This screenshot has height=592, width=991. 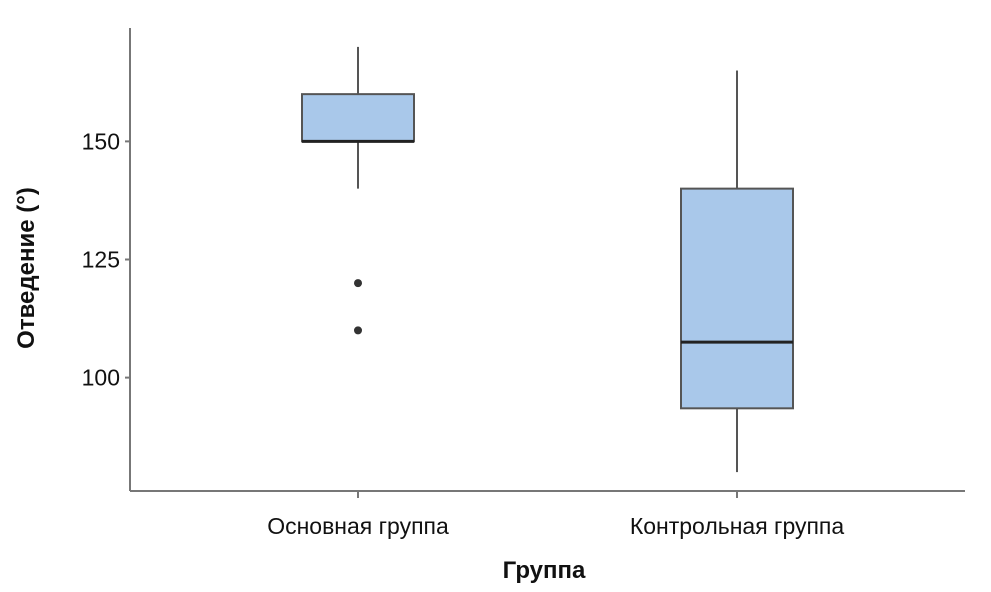 I want to click on x-tick-label: Основная группа, so click(x=358, y=526).